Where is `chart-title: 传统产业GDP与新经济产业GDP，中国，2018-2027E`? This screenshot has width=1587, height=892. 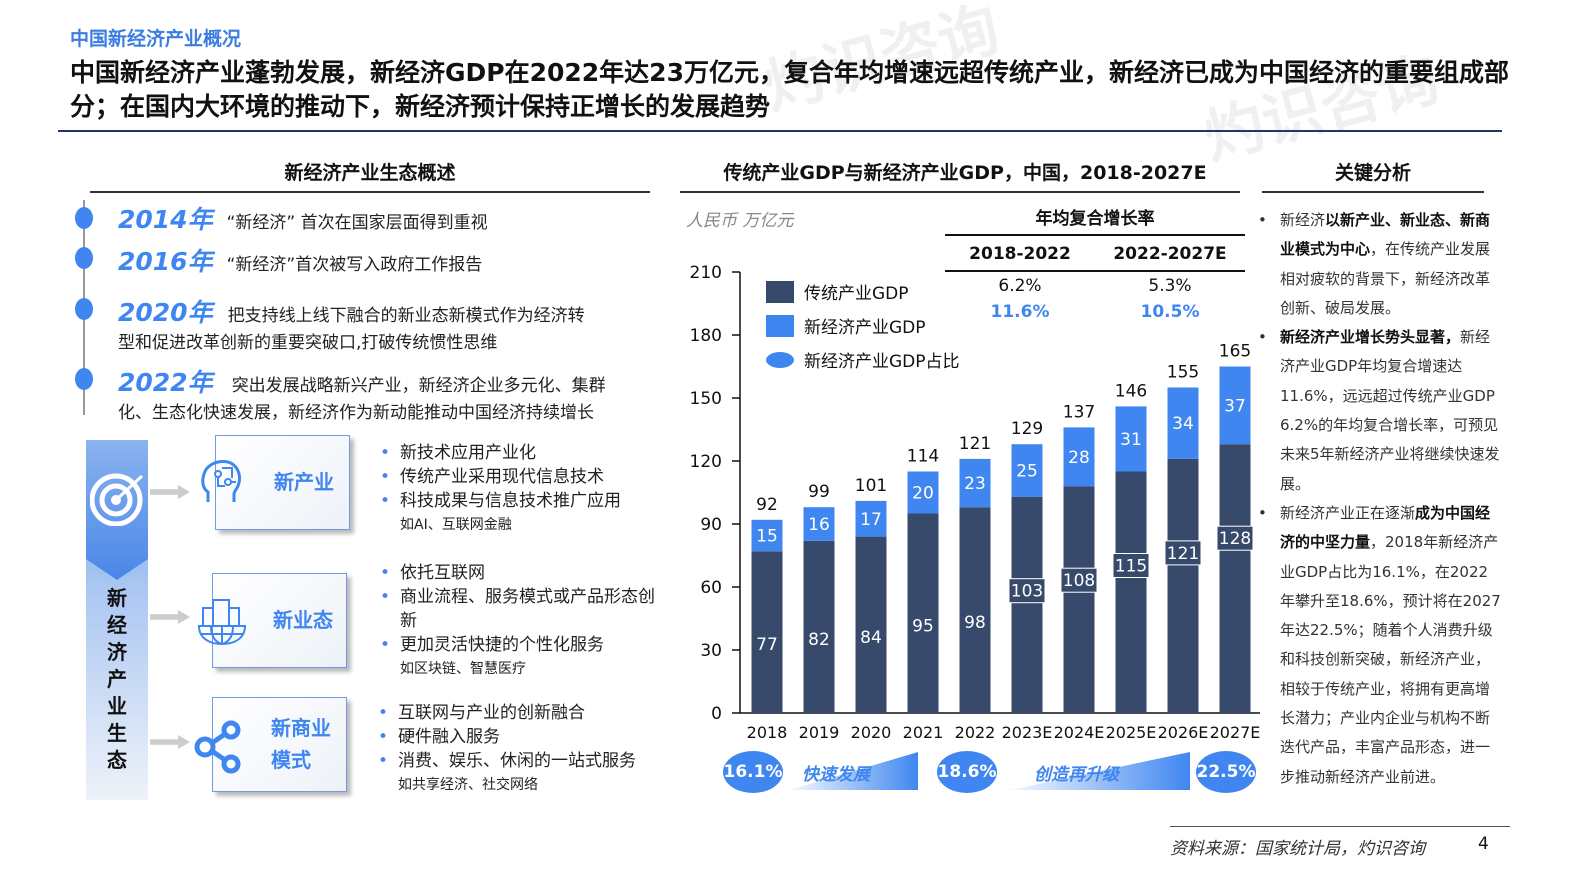 chart-title: 传统产业GDP与新经济产业GDP，中国，2018-2027E is located at coordinates (965, 173).